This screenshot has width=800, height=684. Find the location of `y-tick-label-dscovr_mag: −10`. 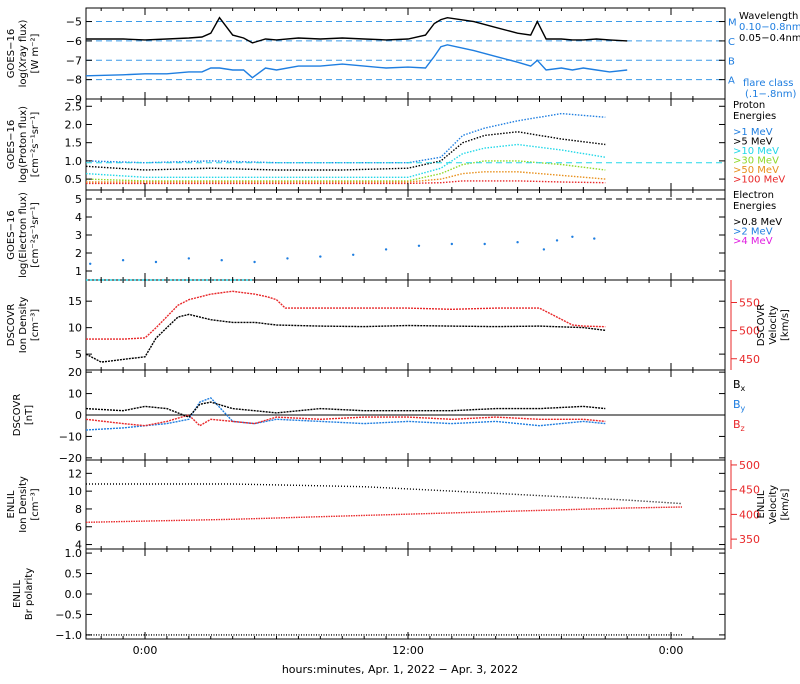

y-tick-label-dscovr_mag: −10 is located at coordinates (70, 436).